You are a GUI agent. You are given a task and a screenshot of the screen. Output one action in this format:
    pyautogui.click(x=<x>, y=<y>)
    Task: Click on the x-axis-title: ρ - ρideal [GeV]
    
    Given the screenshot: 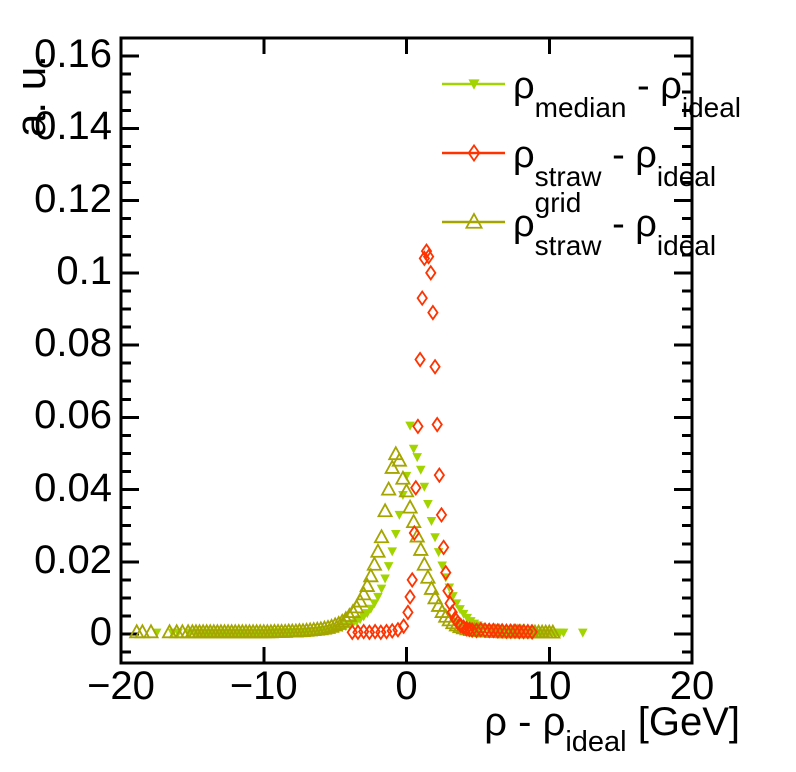 What is the action you would take?
    pyautogui.click(x=612, y=729)
    